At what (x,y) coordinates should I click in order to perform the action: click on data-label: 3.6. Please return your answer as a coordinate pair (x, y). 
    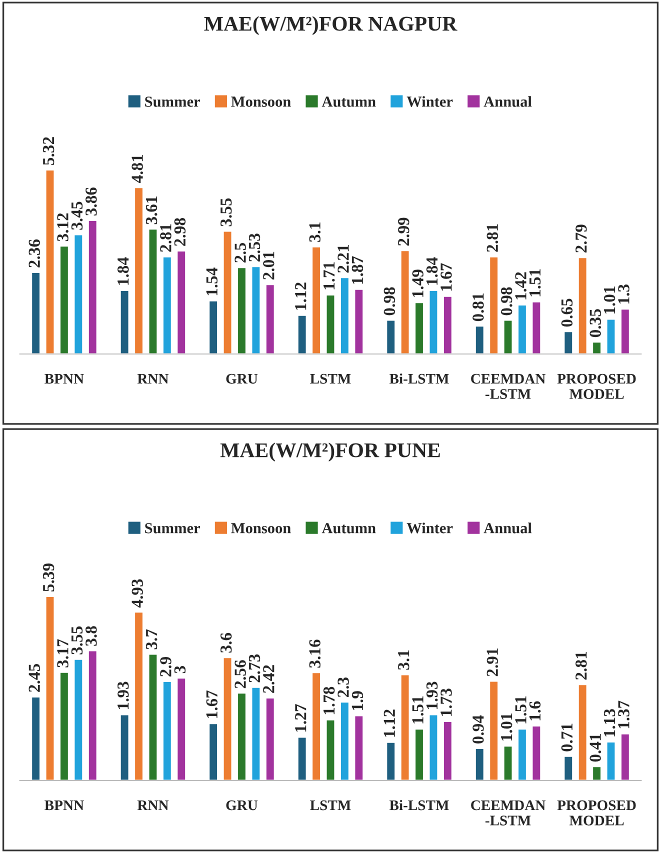
    Looking at the image, I should click on (226, 642).